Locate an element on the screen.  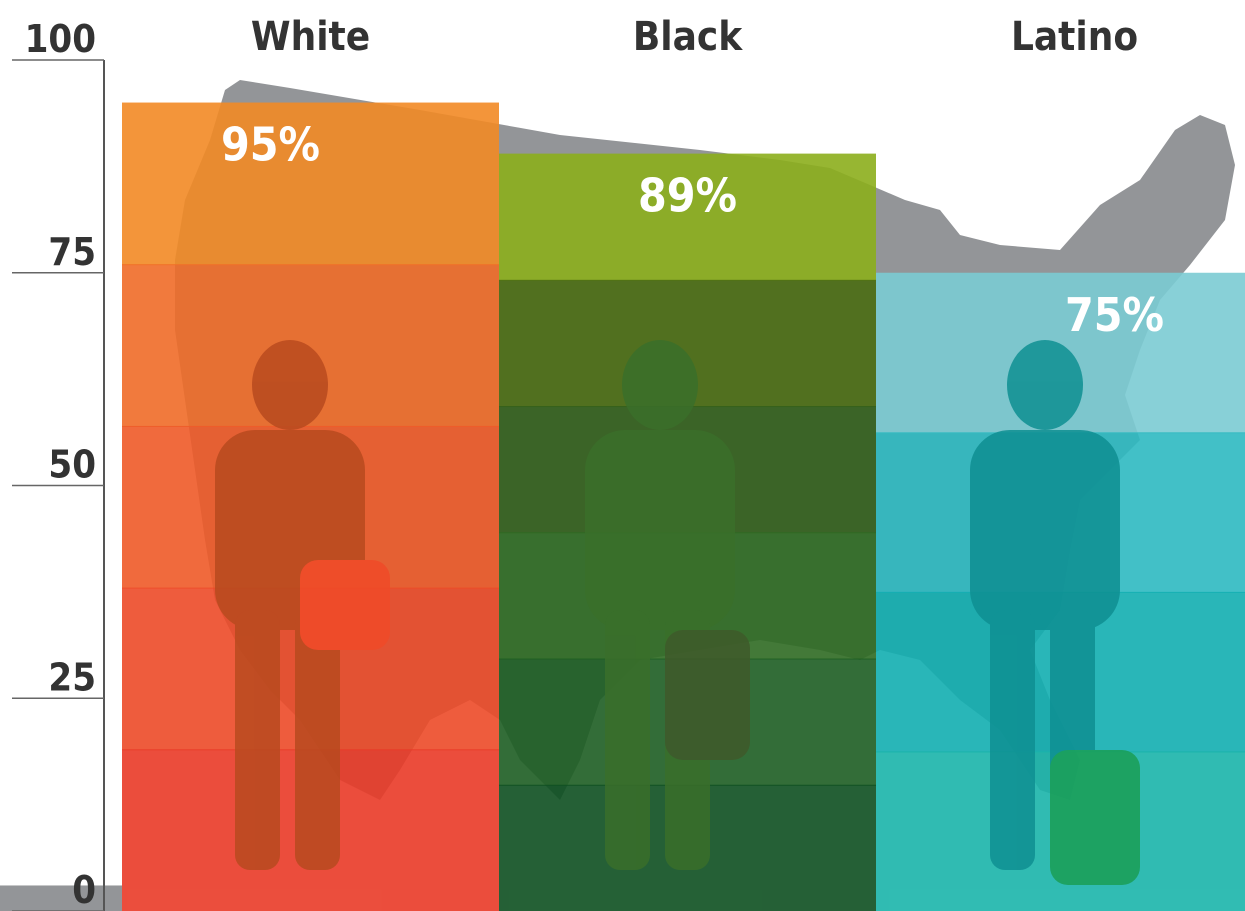
value-label-black: 89% is located at coordinates (687, 196).